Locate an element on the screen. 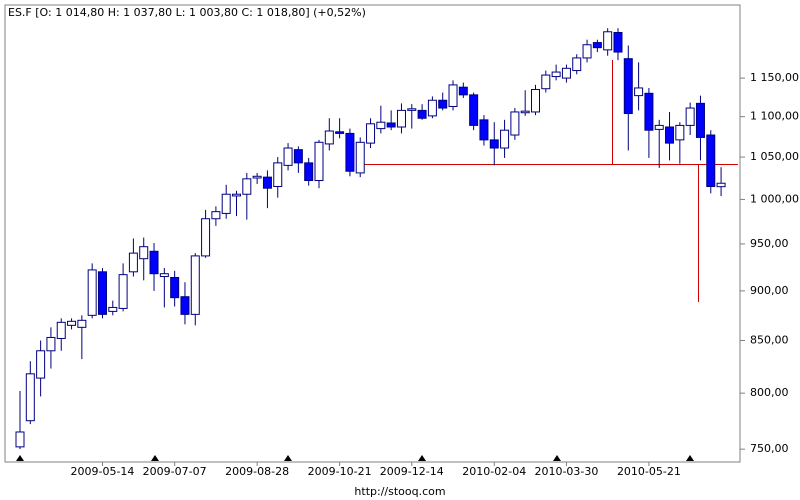 The width and height of the screenshot is (800, 500). source: http://stooq.com is located at coordinates (399, 491).